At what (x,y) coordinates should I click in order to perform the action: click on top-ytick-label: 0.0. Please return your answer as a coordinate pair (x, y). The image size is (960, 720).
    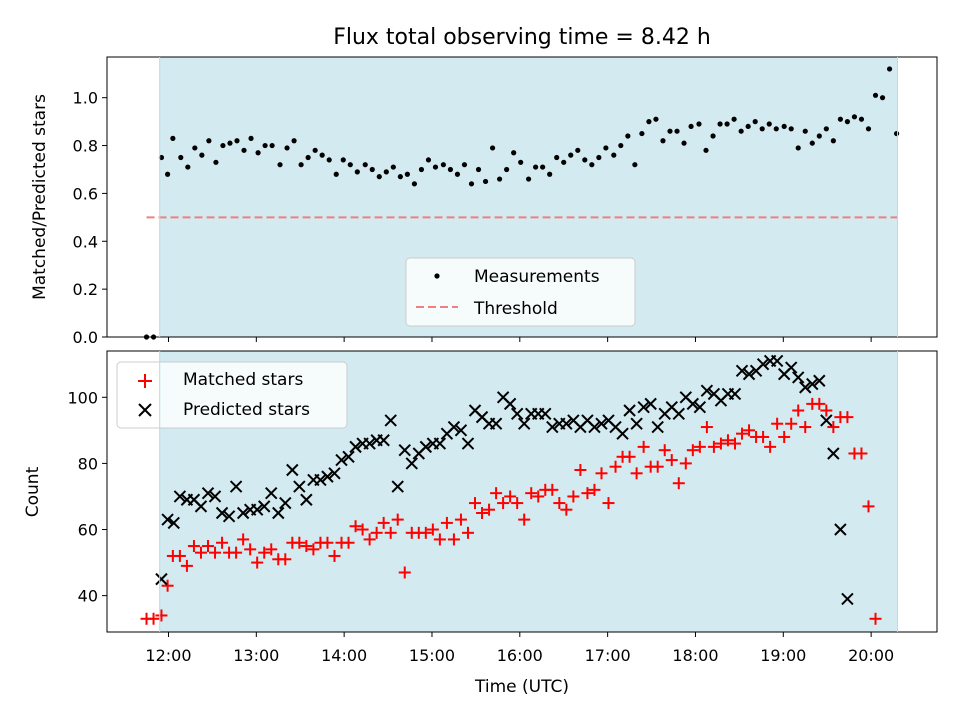
    Looking at the image, I should click on (85, 337).